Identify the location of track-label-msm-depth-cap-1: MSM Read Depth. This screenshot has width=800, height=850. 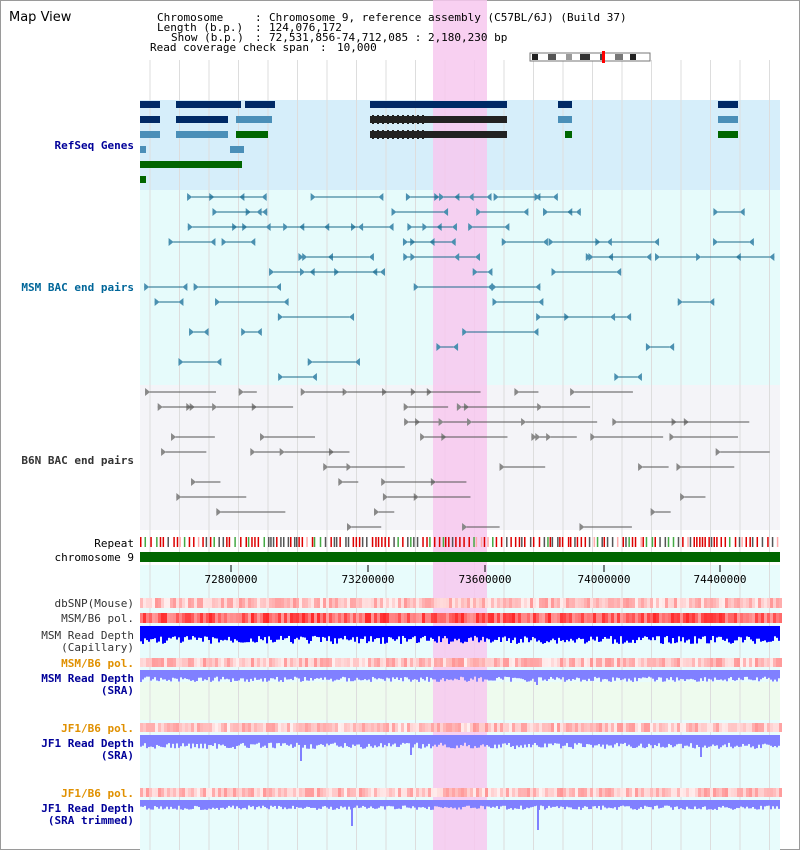
(87, 635).